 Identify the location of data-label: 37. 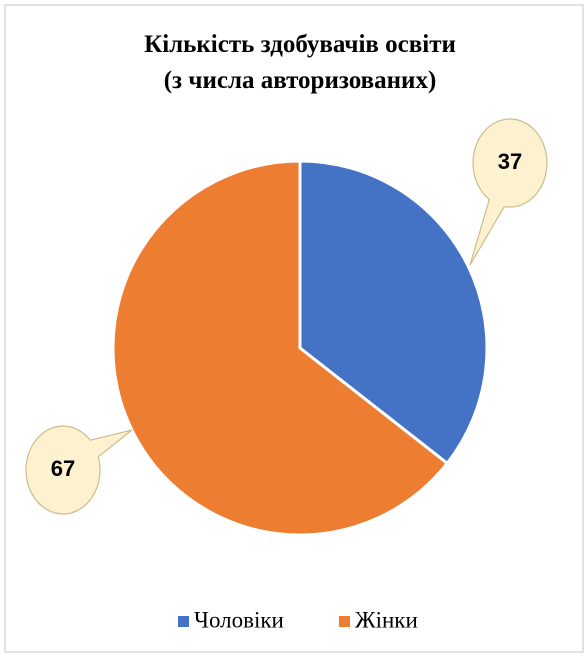
(510, 161).